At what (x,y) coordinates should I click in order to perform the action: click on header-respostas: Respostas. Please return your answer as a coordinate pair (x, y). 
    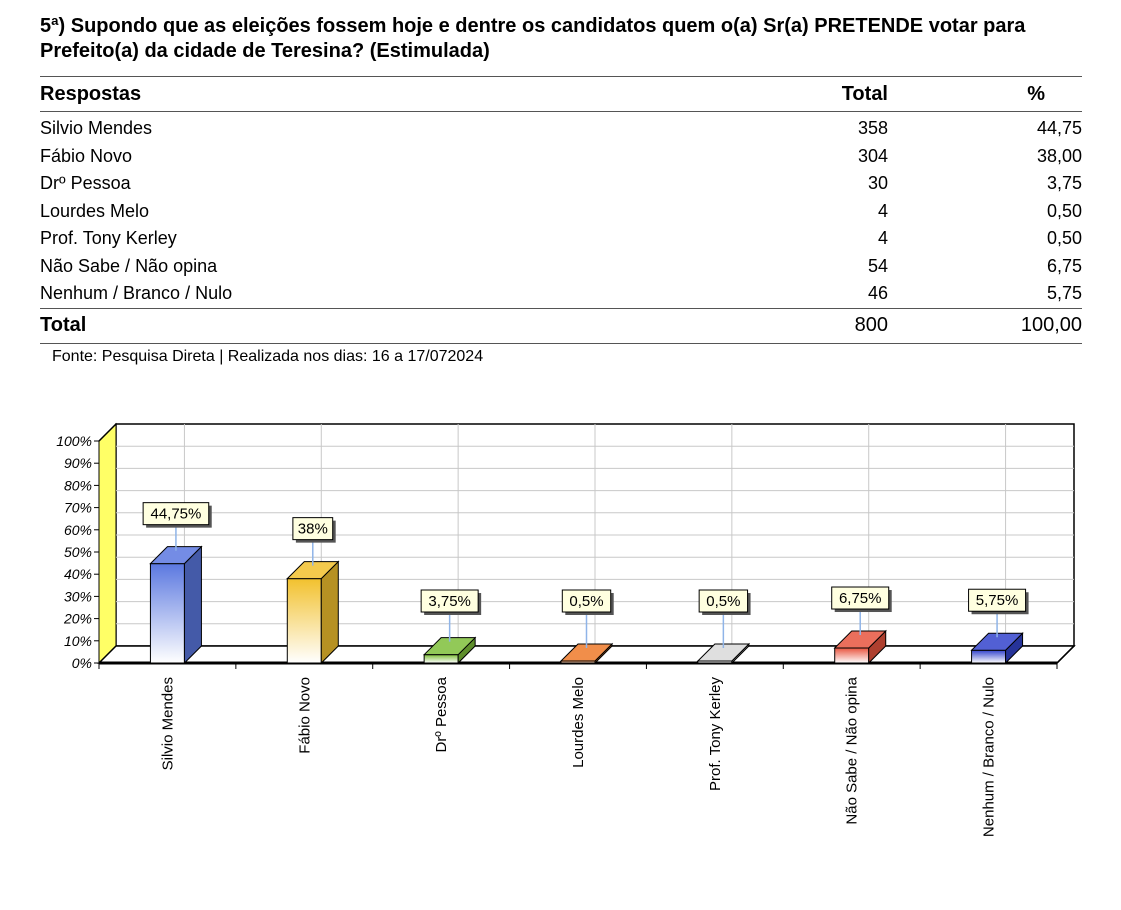
    Looking at the image, I should click on (360, 94).